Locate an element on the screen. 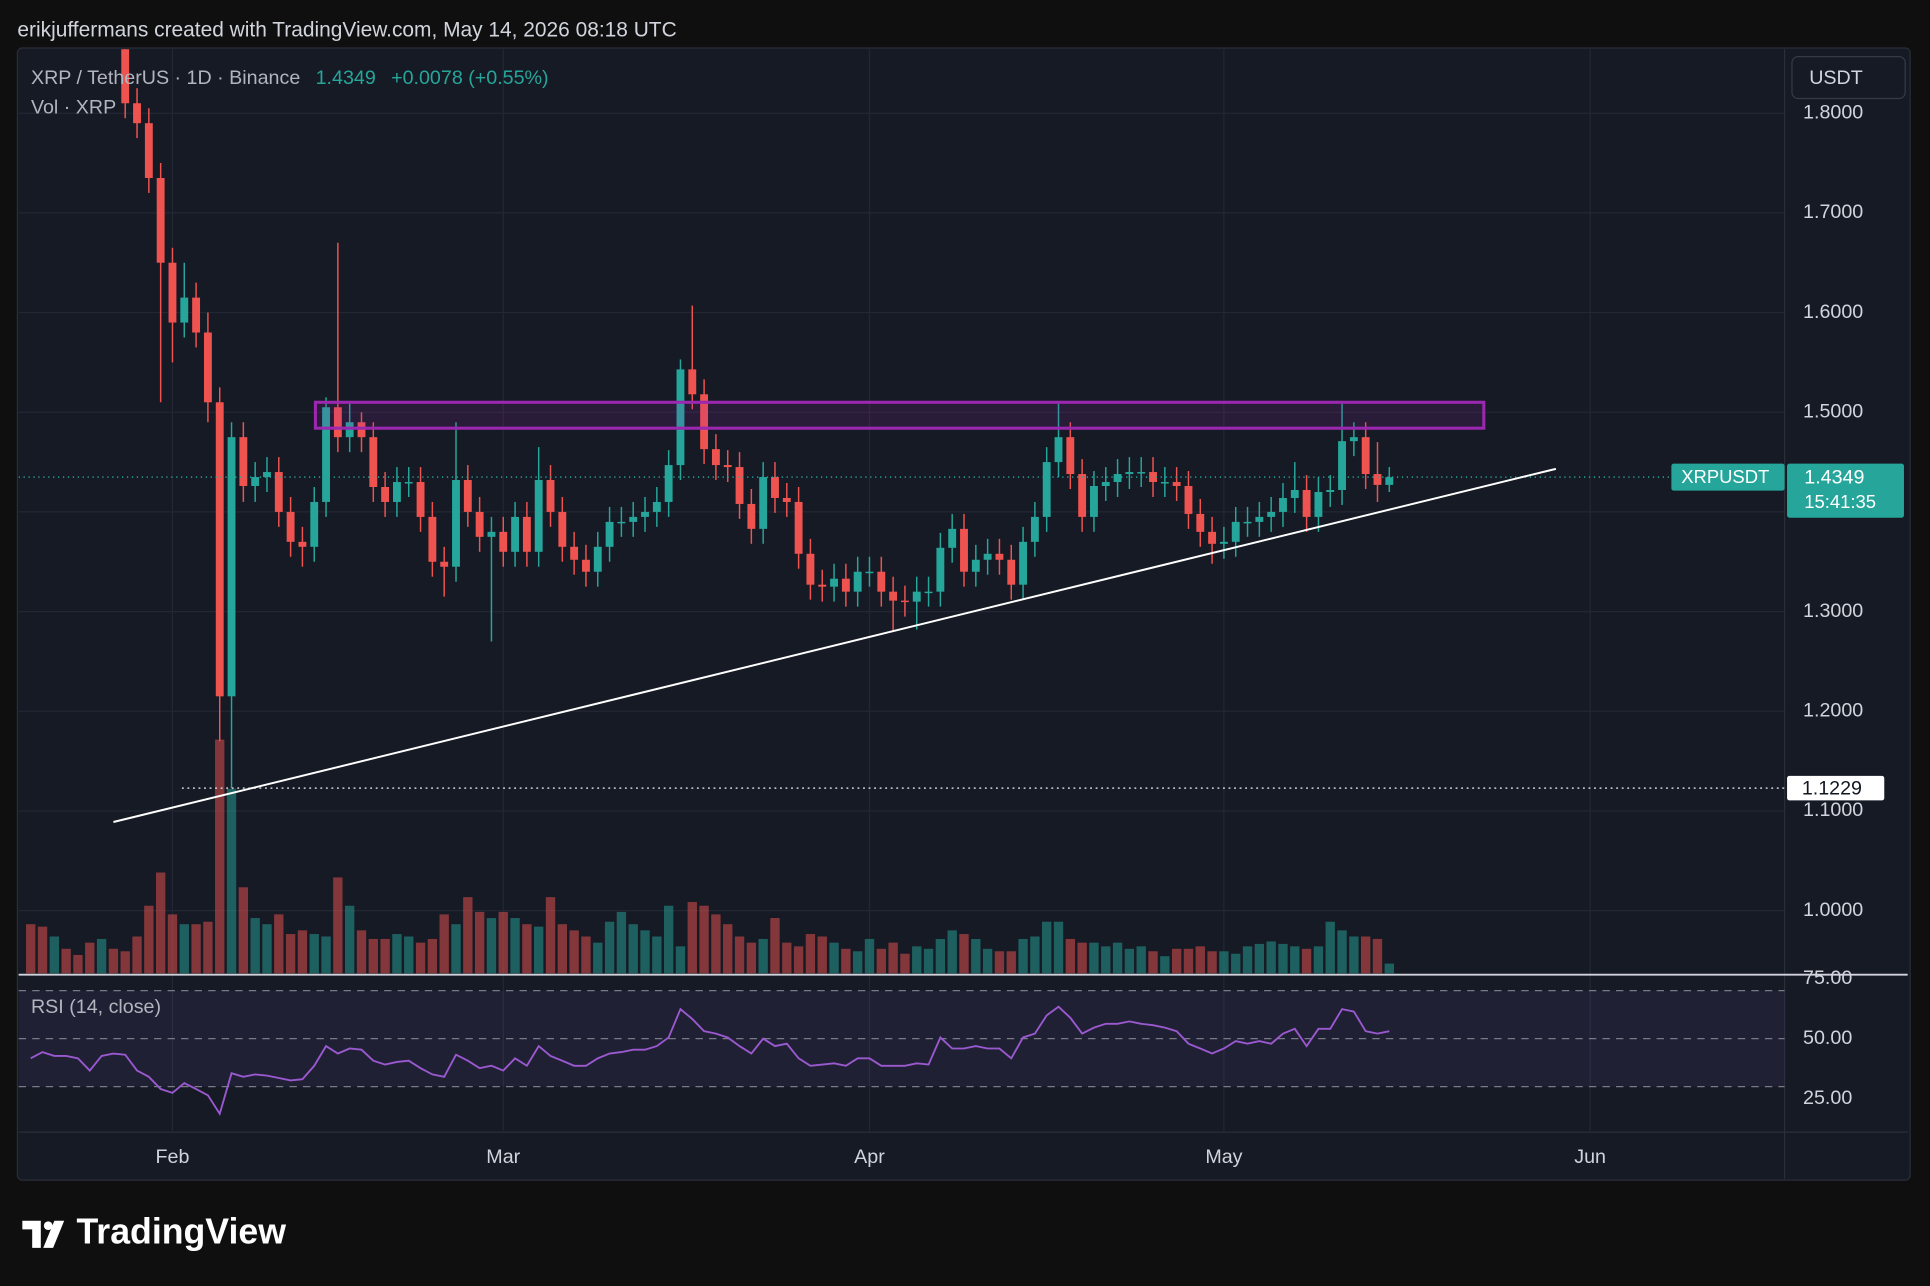  y-tick-label: 1.8000 is located at coordinates (1833, 112).